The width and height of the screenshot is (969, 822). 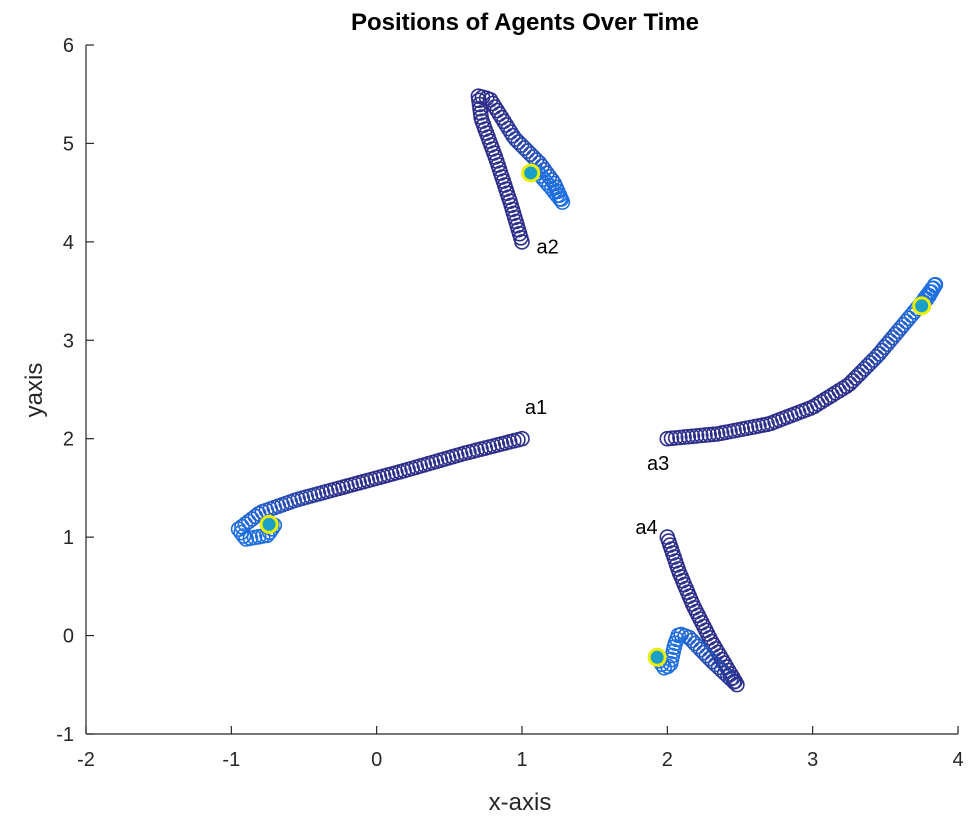 What do you see at coordinates (86, 760) in the screenshot?
I see `x-tick-label: -2` at bounding box center [86, 760].